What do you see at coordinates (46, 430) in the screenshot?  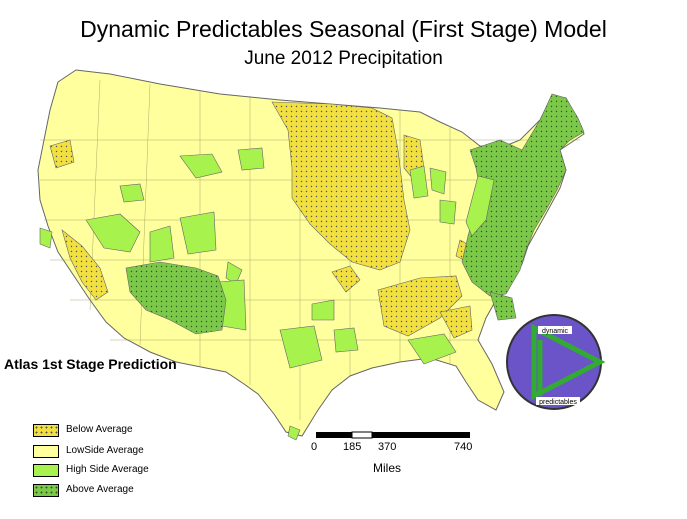 I see `legend-swatch-below` at bounding box center [46, 430].